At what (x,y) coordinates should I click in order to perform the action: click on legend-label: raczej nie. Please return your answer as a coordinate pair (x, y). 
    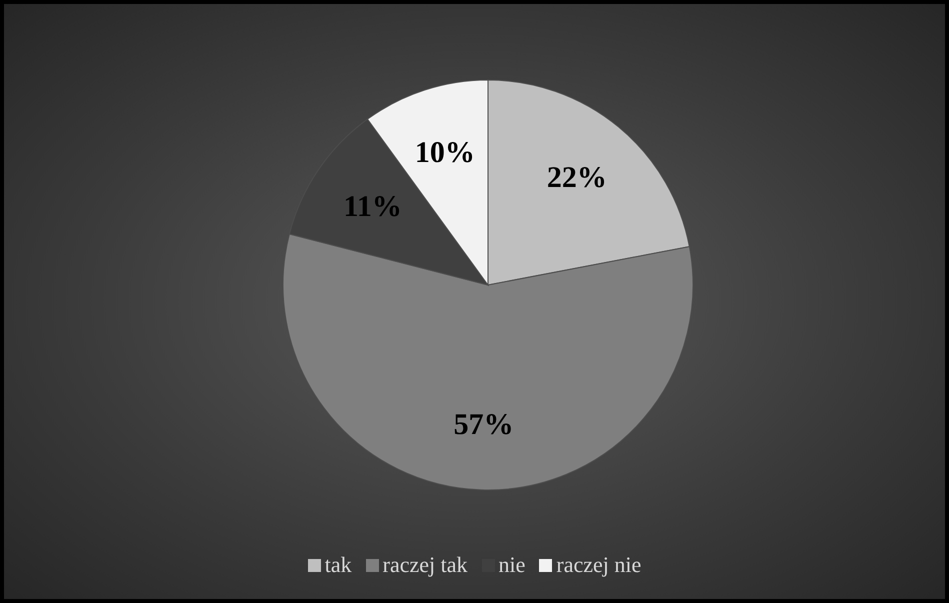
    Looking at the image, I should click on (599, 565).